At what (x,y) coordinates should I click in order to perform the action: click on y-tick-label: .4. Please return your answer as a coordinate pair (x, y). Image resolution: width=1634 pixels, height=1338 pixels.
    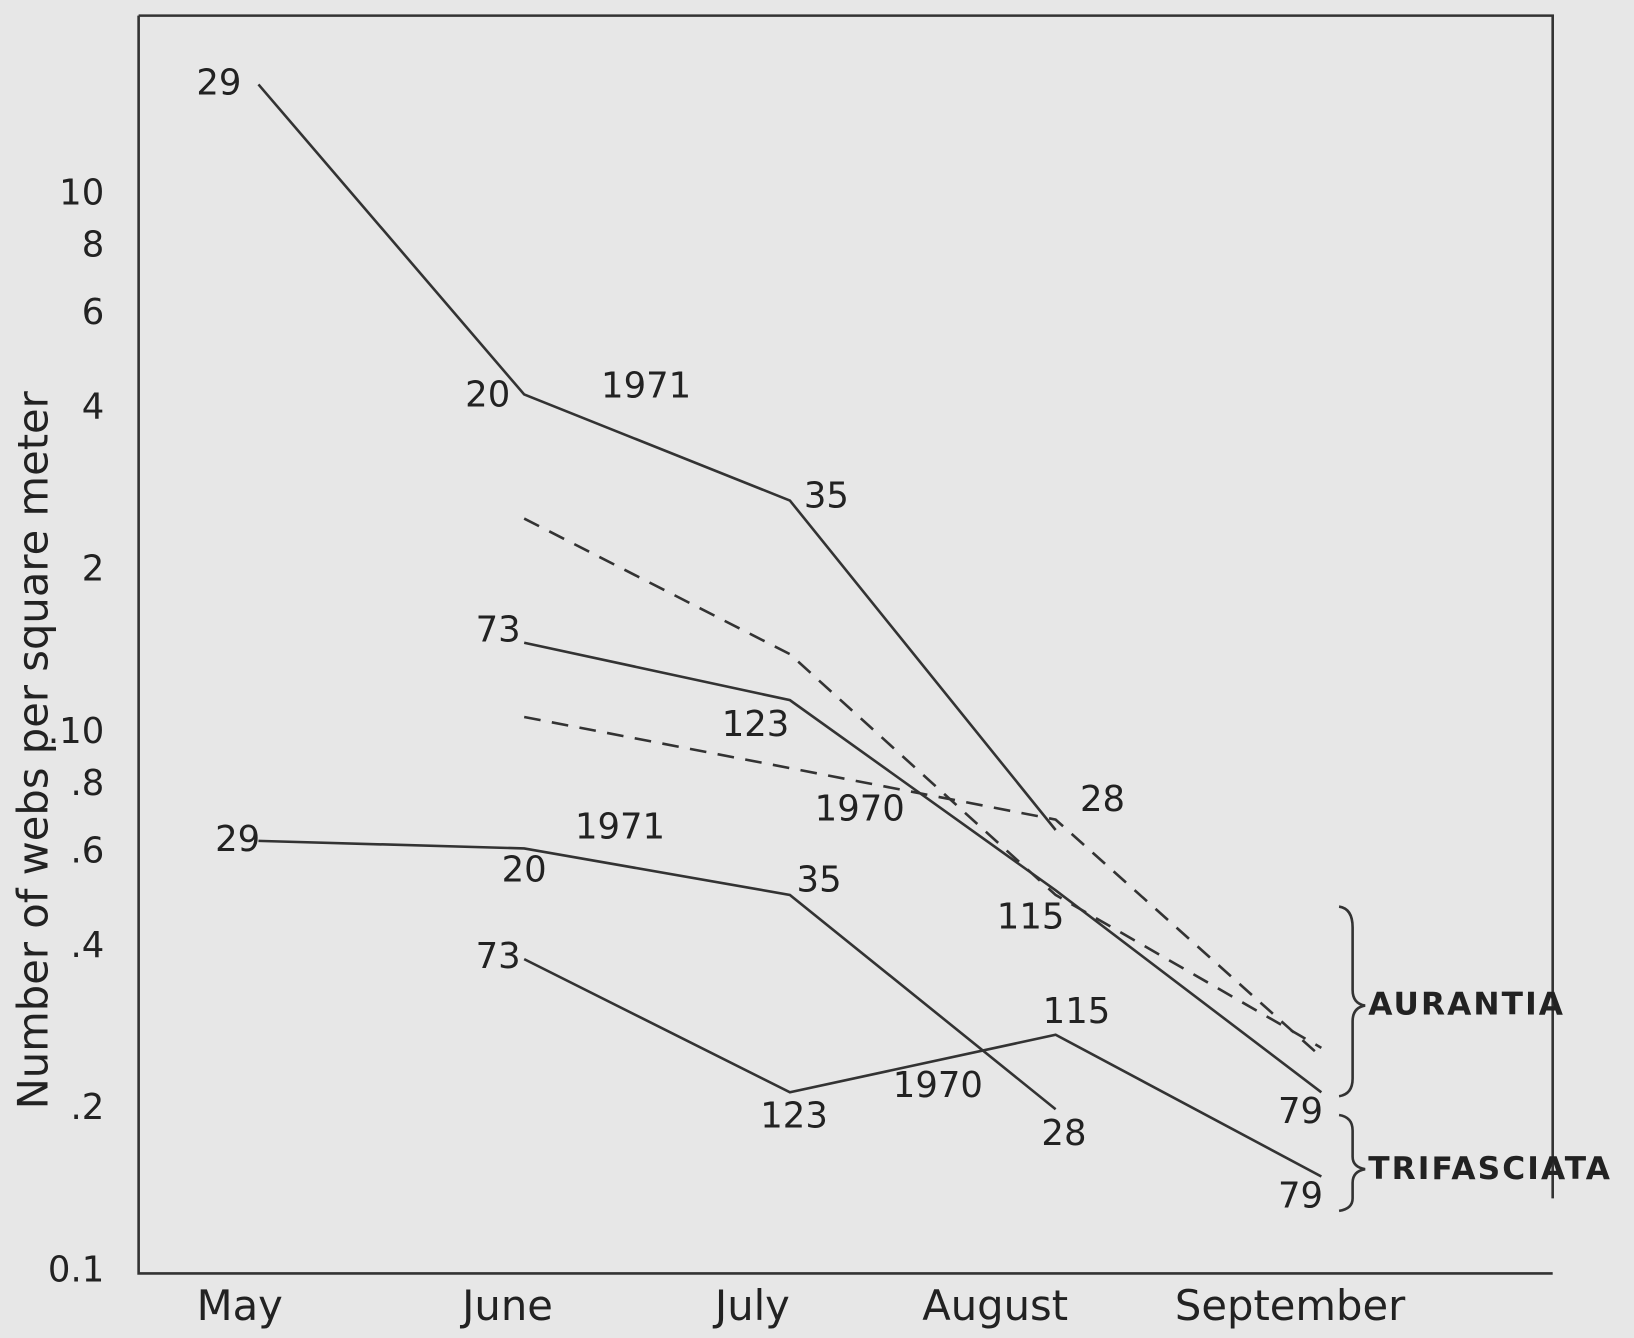
    Looking at the image, I should click on (87, 945).